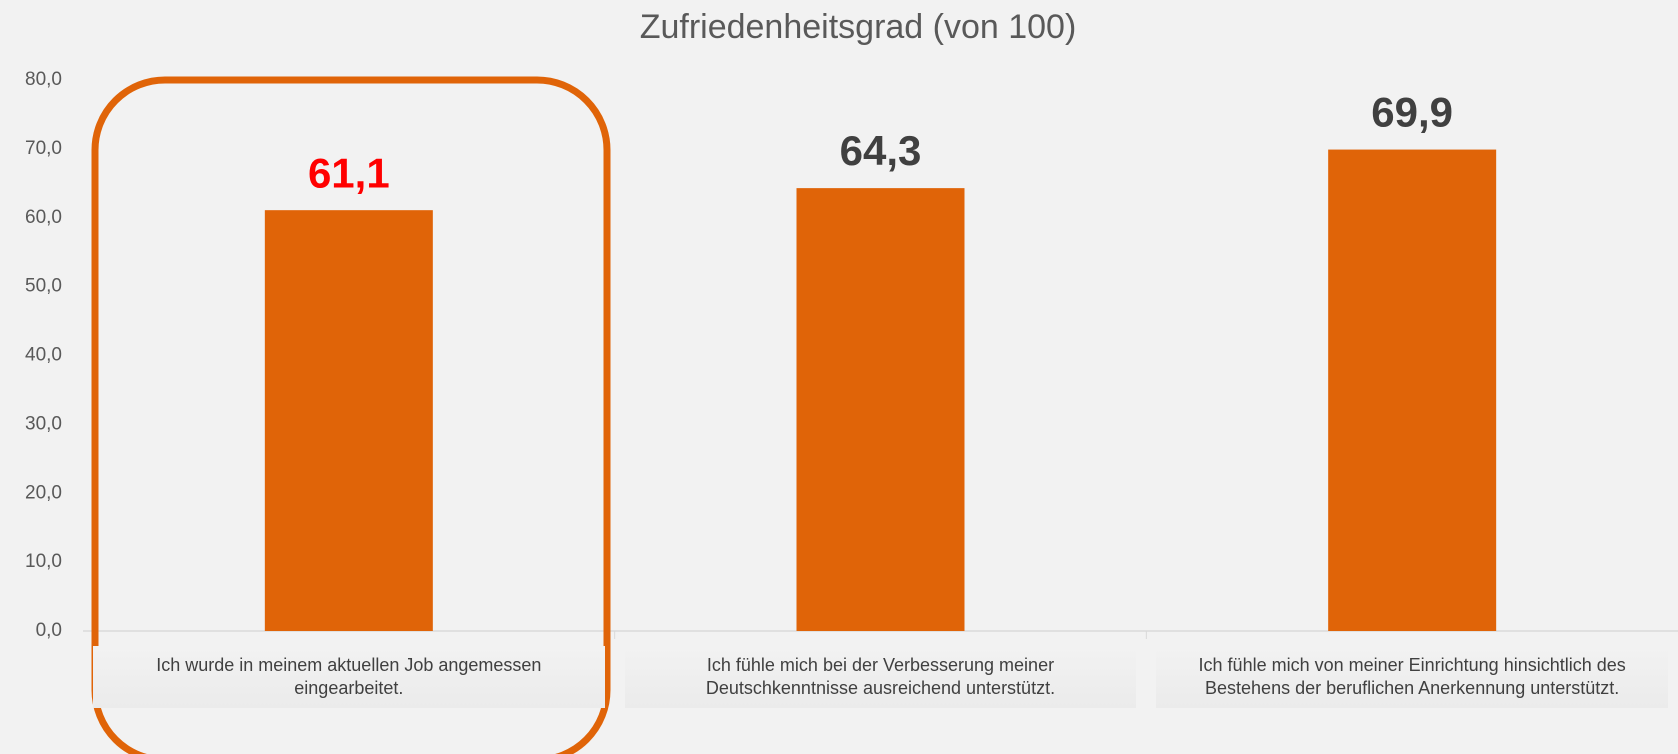  I want to click on y-tick-label: 0,0, so click(49, 630).